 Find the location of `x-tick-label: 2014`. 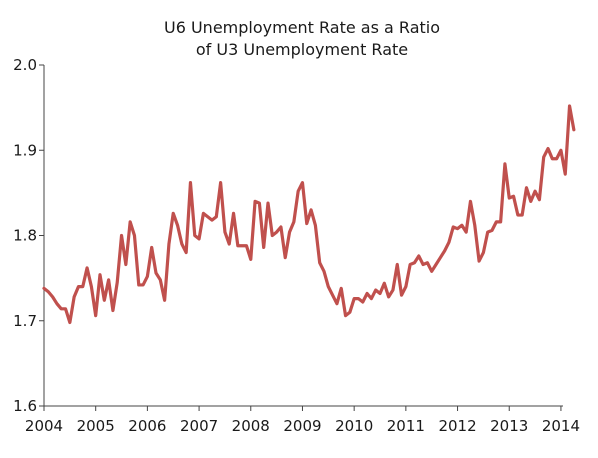

x-tick-label: 2014 is located at coordinates (561, 426).